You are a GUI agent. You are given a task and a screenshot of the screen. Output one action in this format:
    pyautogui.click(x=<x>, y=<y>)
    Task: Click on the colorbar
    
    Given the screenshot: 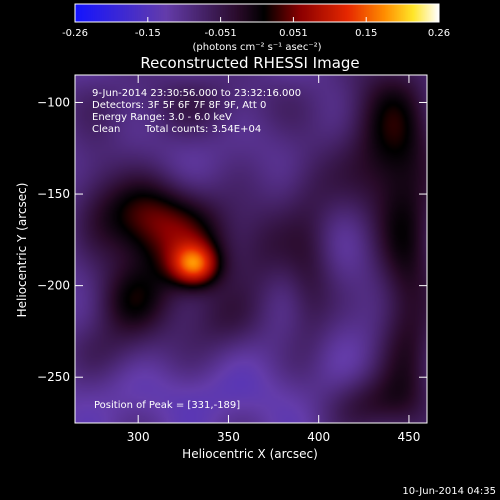 What is the action you would take?
    pyautogui.click(x=257, y=13)
    